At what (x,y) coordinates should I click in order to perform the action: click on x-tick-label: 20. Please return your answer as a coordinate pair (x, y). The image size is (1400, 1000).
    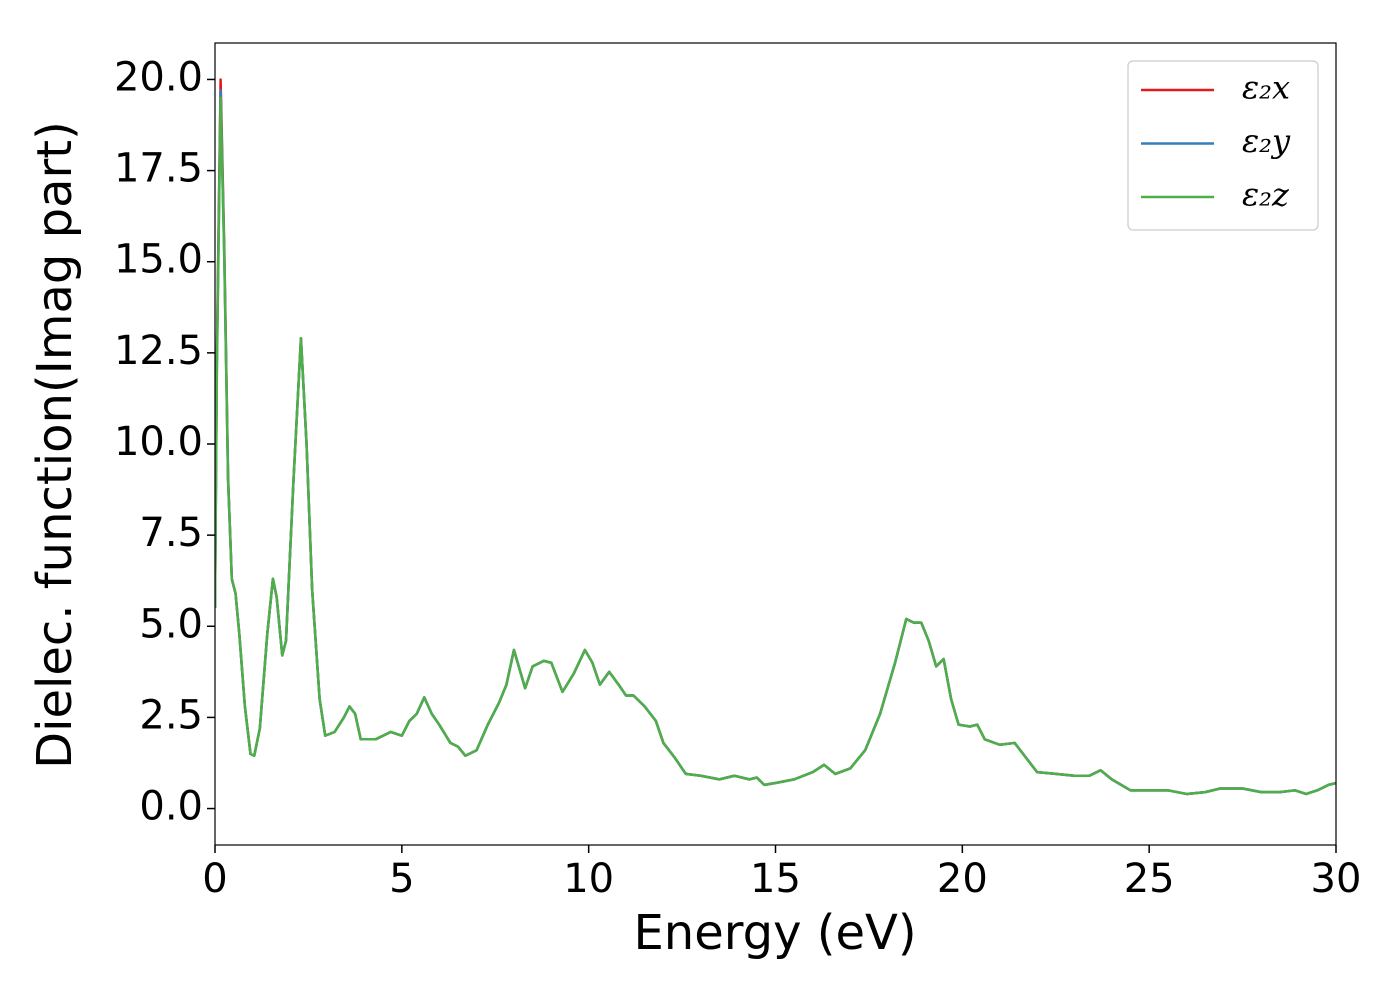
    Looking at the image, I should click on (962, 879).